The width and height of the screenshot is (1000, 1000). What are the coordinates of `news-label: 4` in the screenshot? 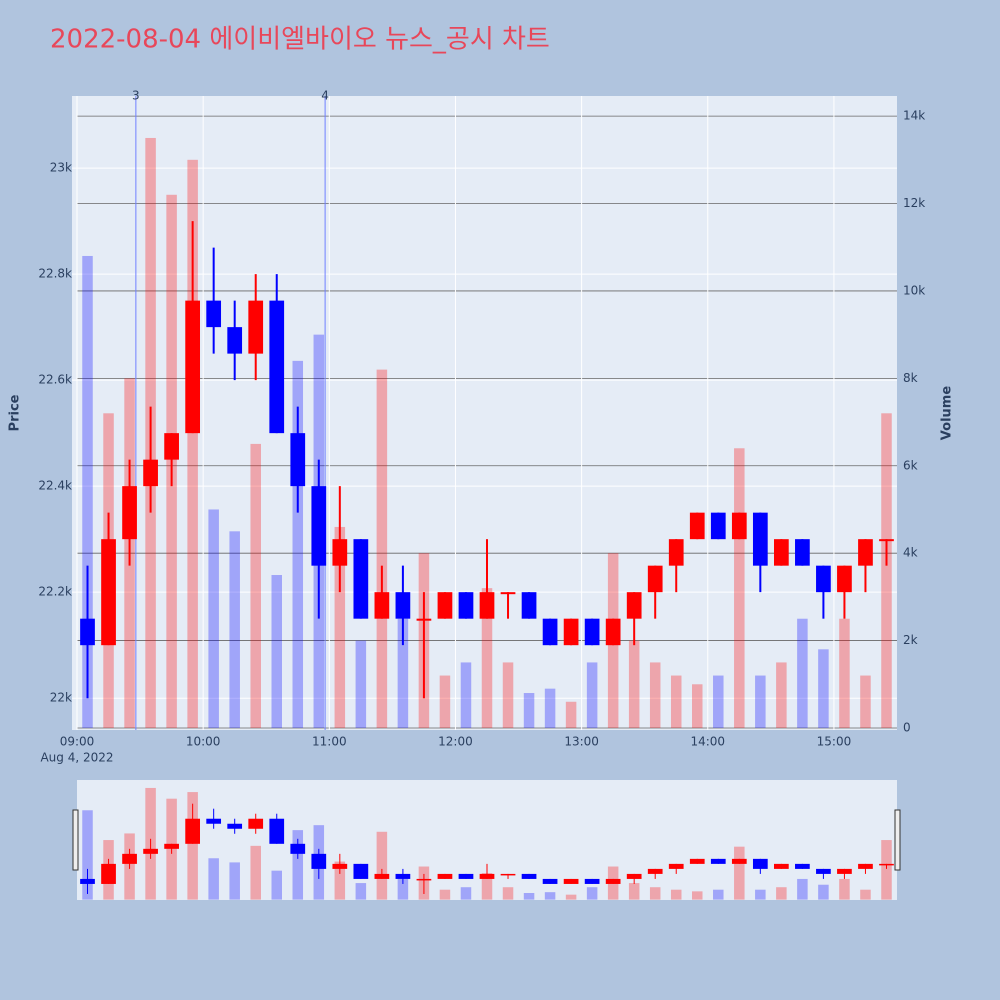 It's located at (325, 96).